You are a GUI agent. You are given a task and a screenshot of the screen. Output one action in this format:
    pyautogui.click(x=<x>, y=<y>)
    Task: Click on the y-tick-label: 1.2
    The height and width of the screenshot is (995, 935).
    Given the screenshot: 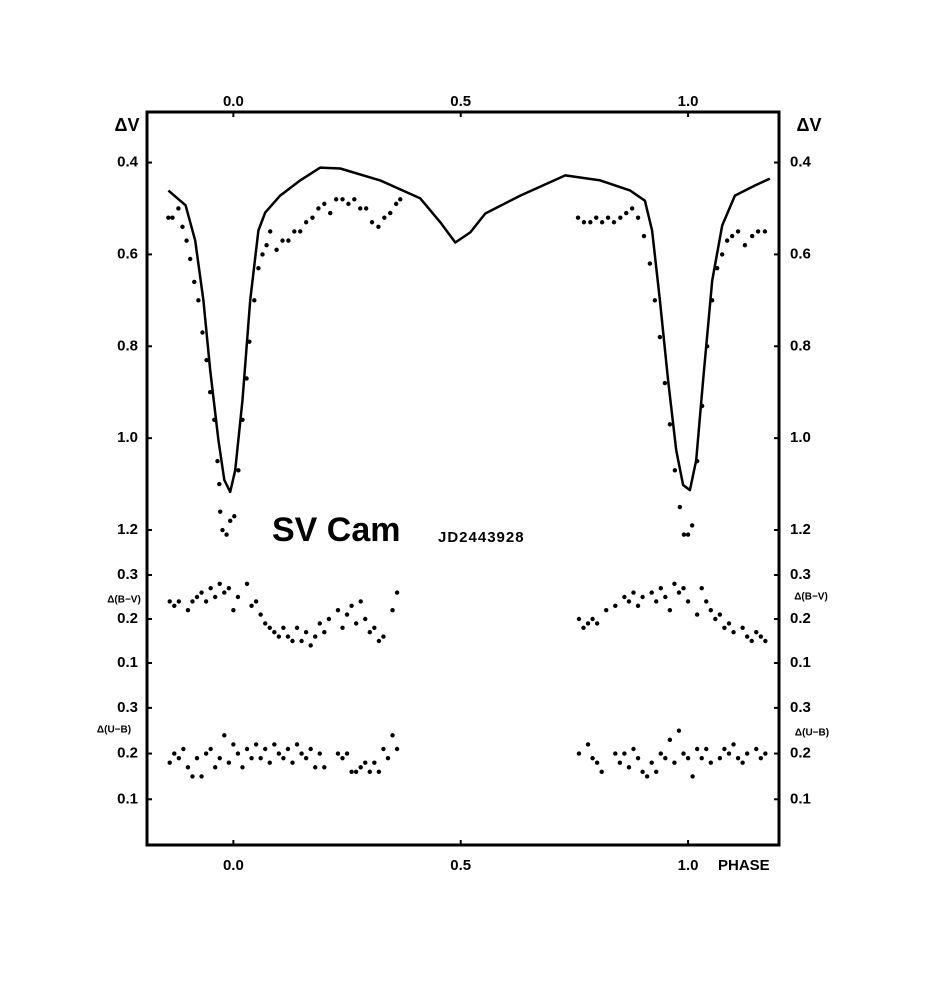 What is the action you would take?
    pyautogui.click(x=127, y=529)
    